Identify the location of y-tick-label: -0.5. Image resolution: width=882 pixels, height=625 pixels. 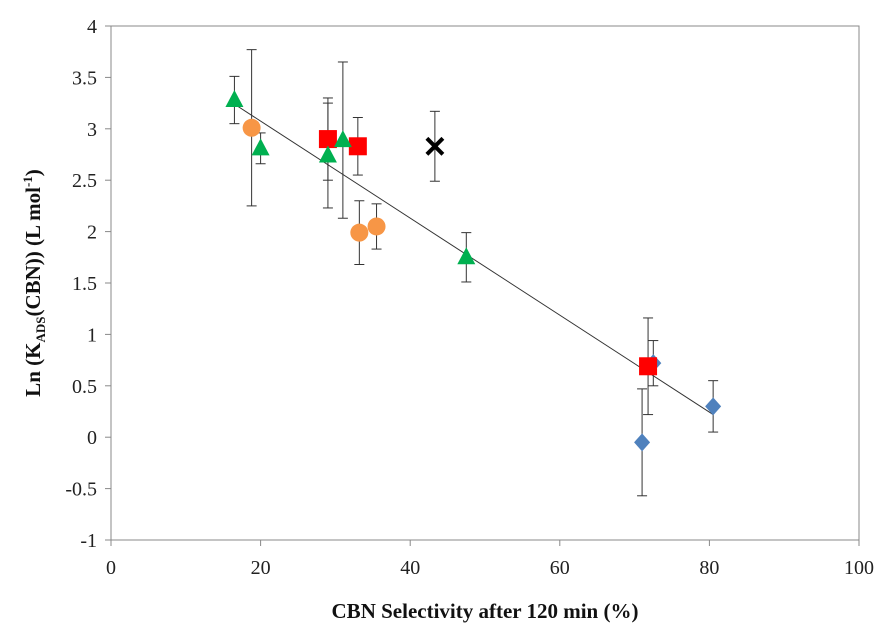
(81, 490).